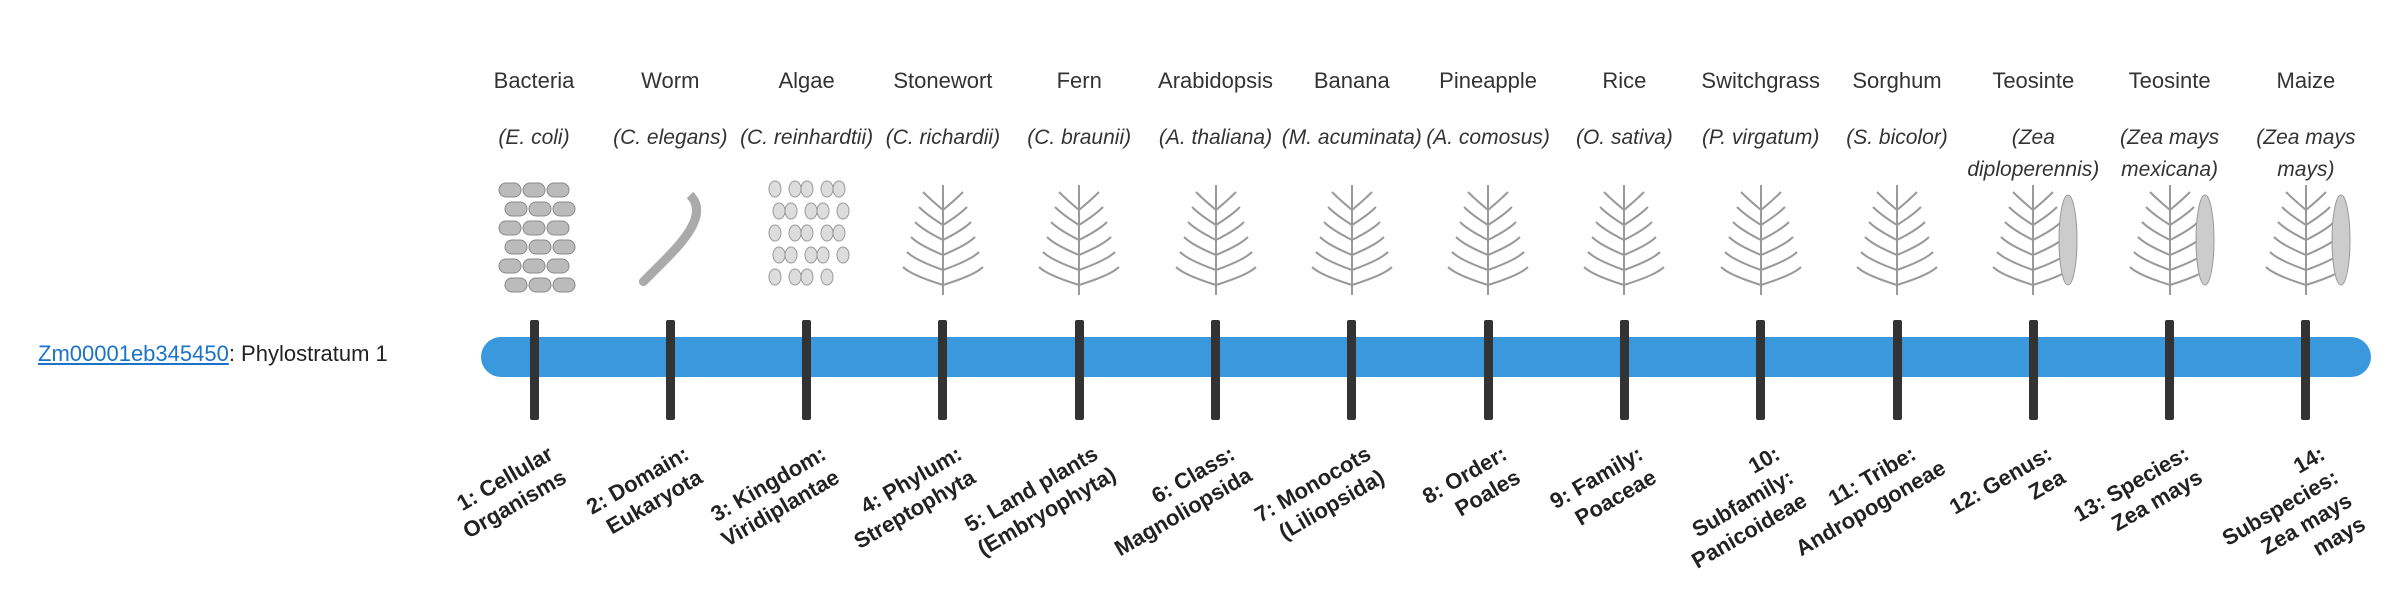 The width and height of the screenshot is (2400, 609). I want to click on scientific-name: (O. sativa), so click(1624, 137).